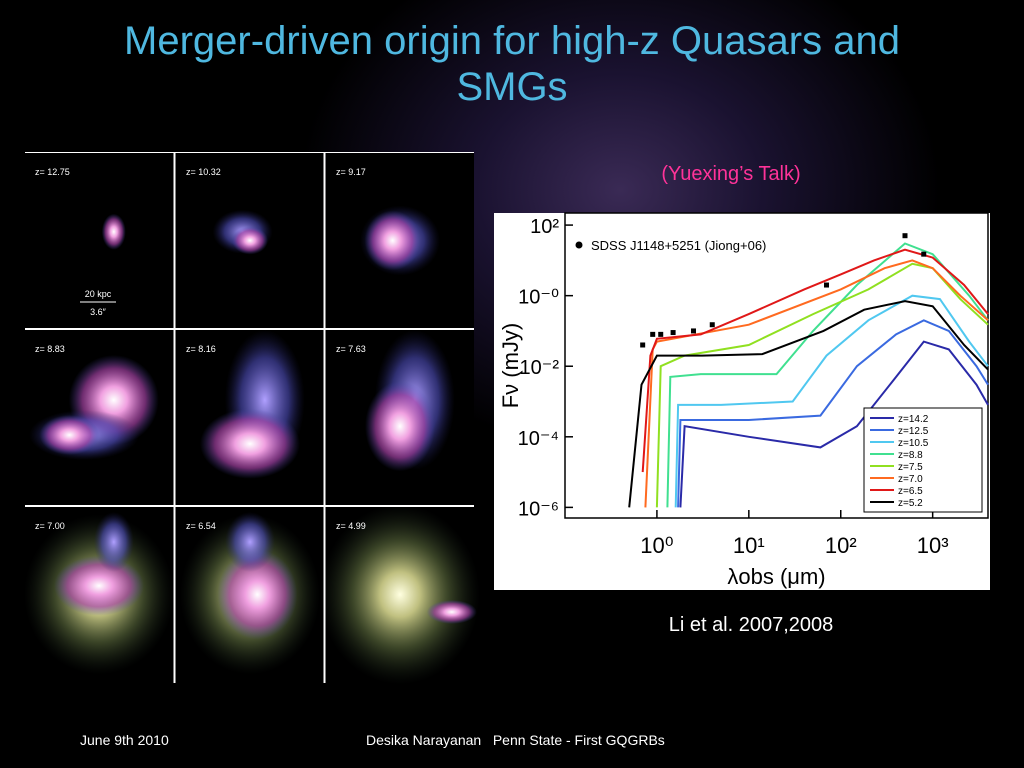  What do you see at coordinates (913, 443) in the screenshot?
I see `legend-label: z=10.5` at bounding box center [913, 443].